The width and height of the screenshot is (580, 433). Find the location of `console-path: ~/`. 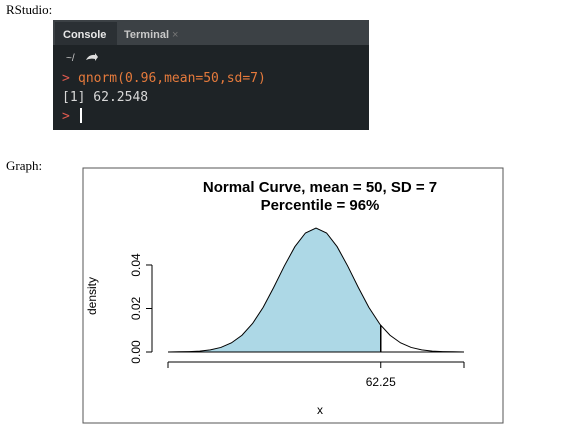

console-path: ~/ is located at coordinates (70, 58).